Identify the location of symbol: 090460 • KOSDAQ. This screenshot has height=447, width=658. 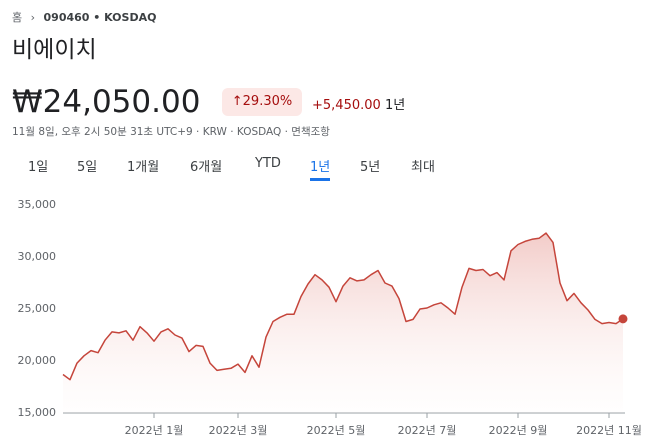
(100, 17).